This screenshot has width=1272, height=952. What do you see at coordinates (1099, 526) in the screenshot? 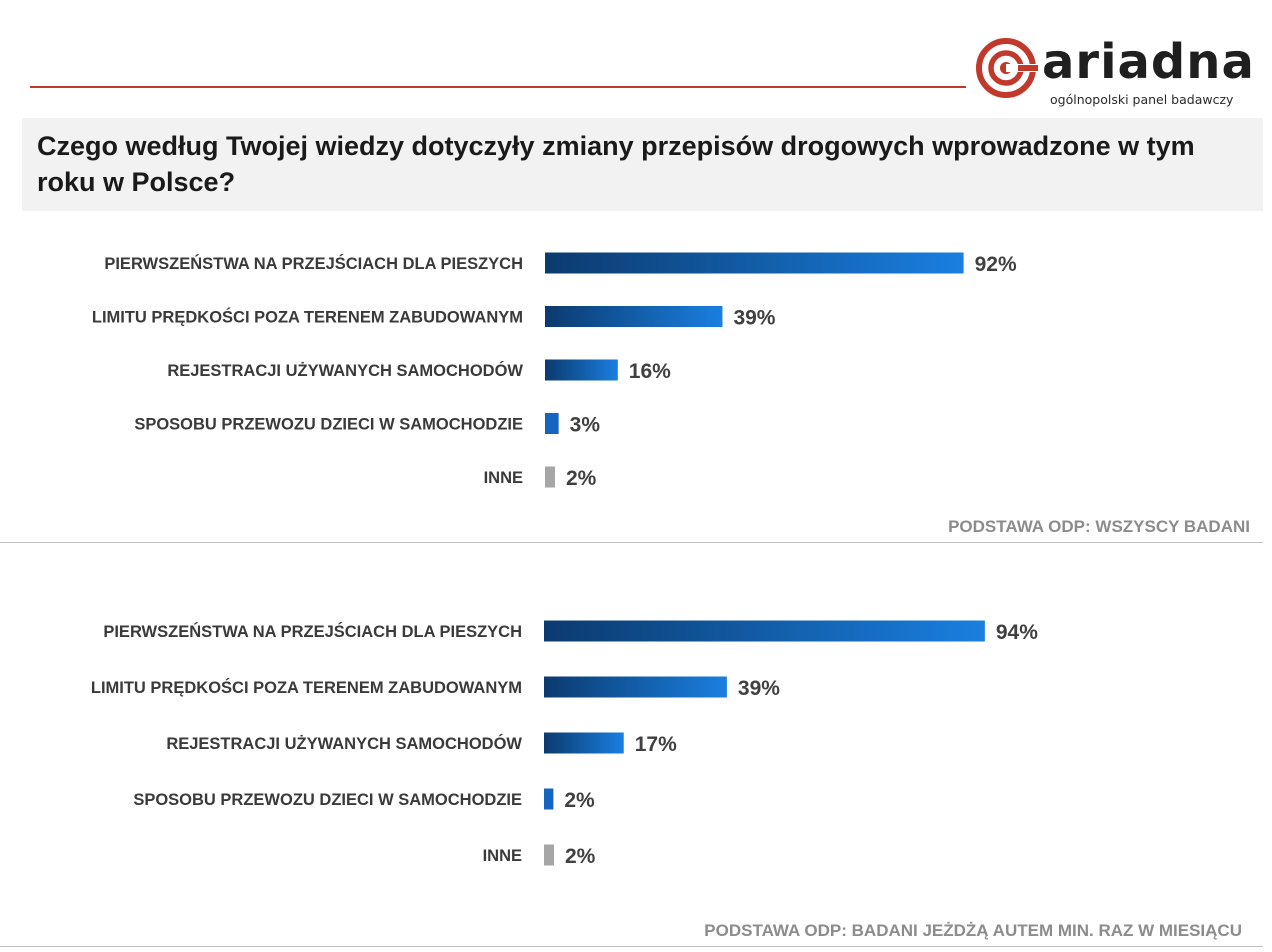
I see `base-note: PODSTAWA ODP: WSZYSCY BADANI` at bounding box center [1099, 526].